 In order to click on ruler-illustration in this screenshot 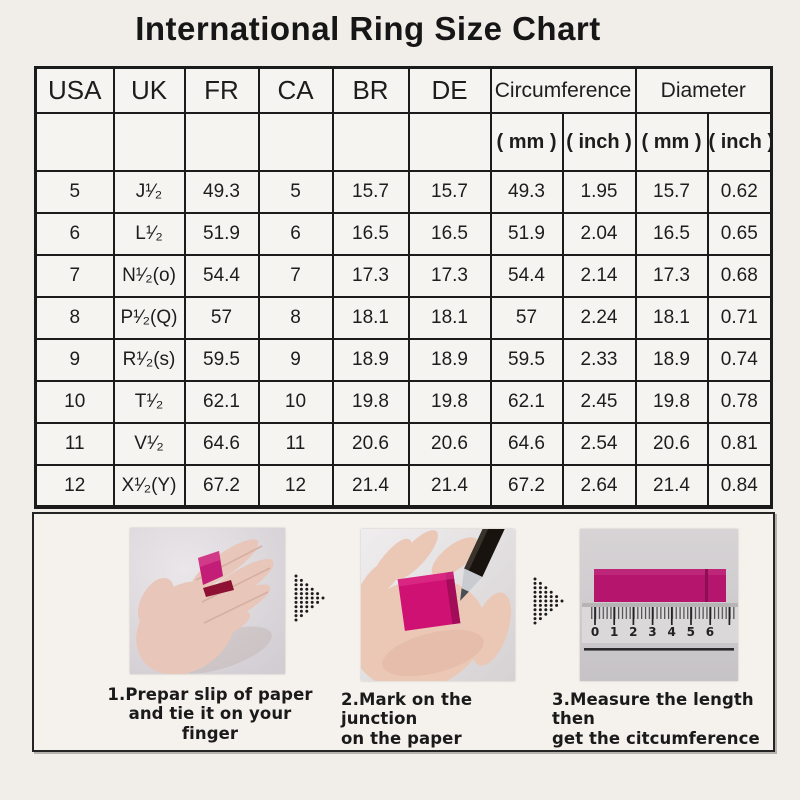, I will do `click(659, 605)`.